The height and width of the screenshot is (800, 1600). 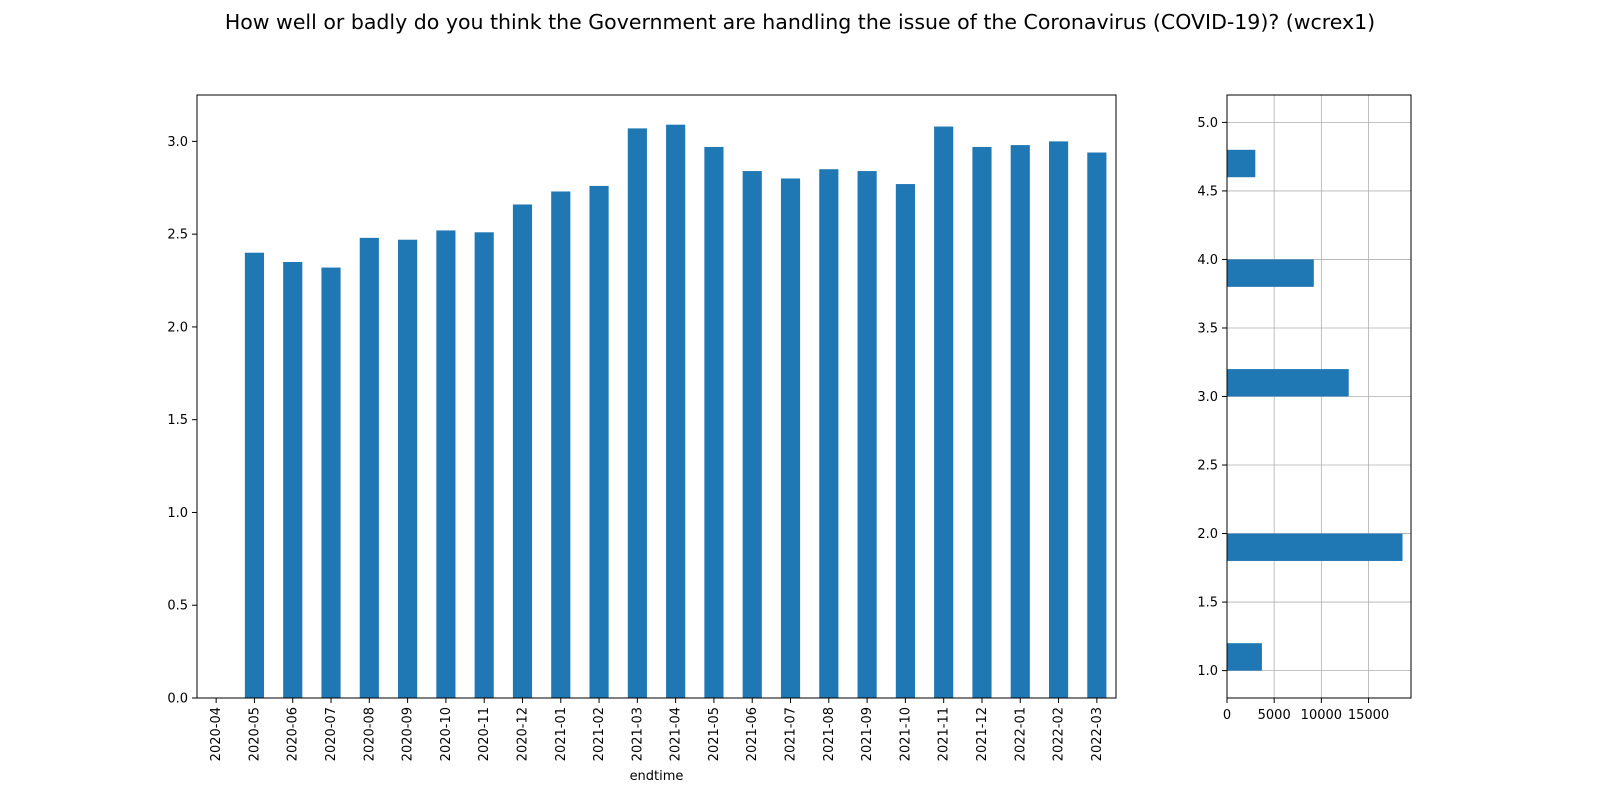 I want to click on x-tick-label: 2020-12, so click(x=522, y=734).